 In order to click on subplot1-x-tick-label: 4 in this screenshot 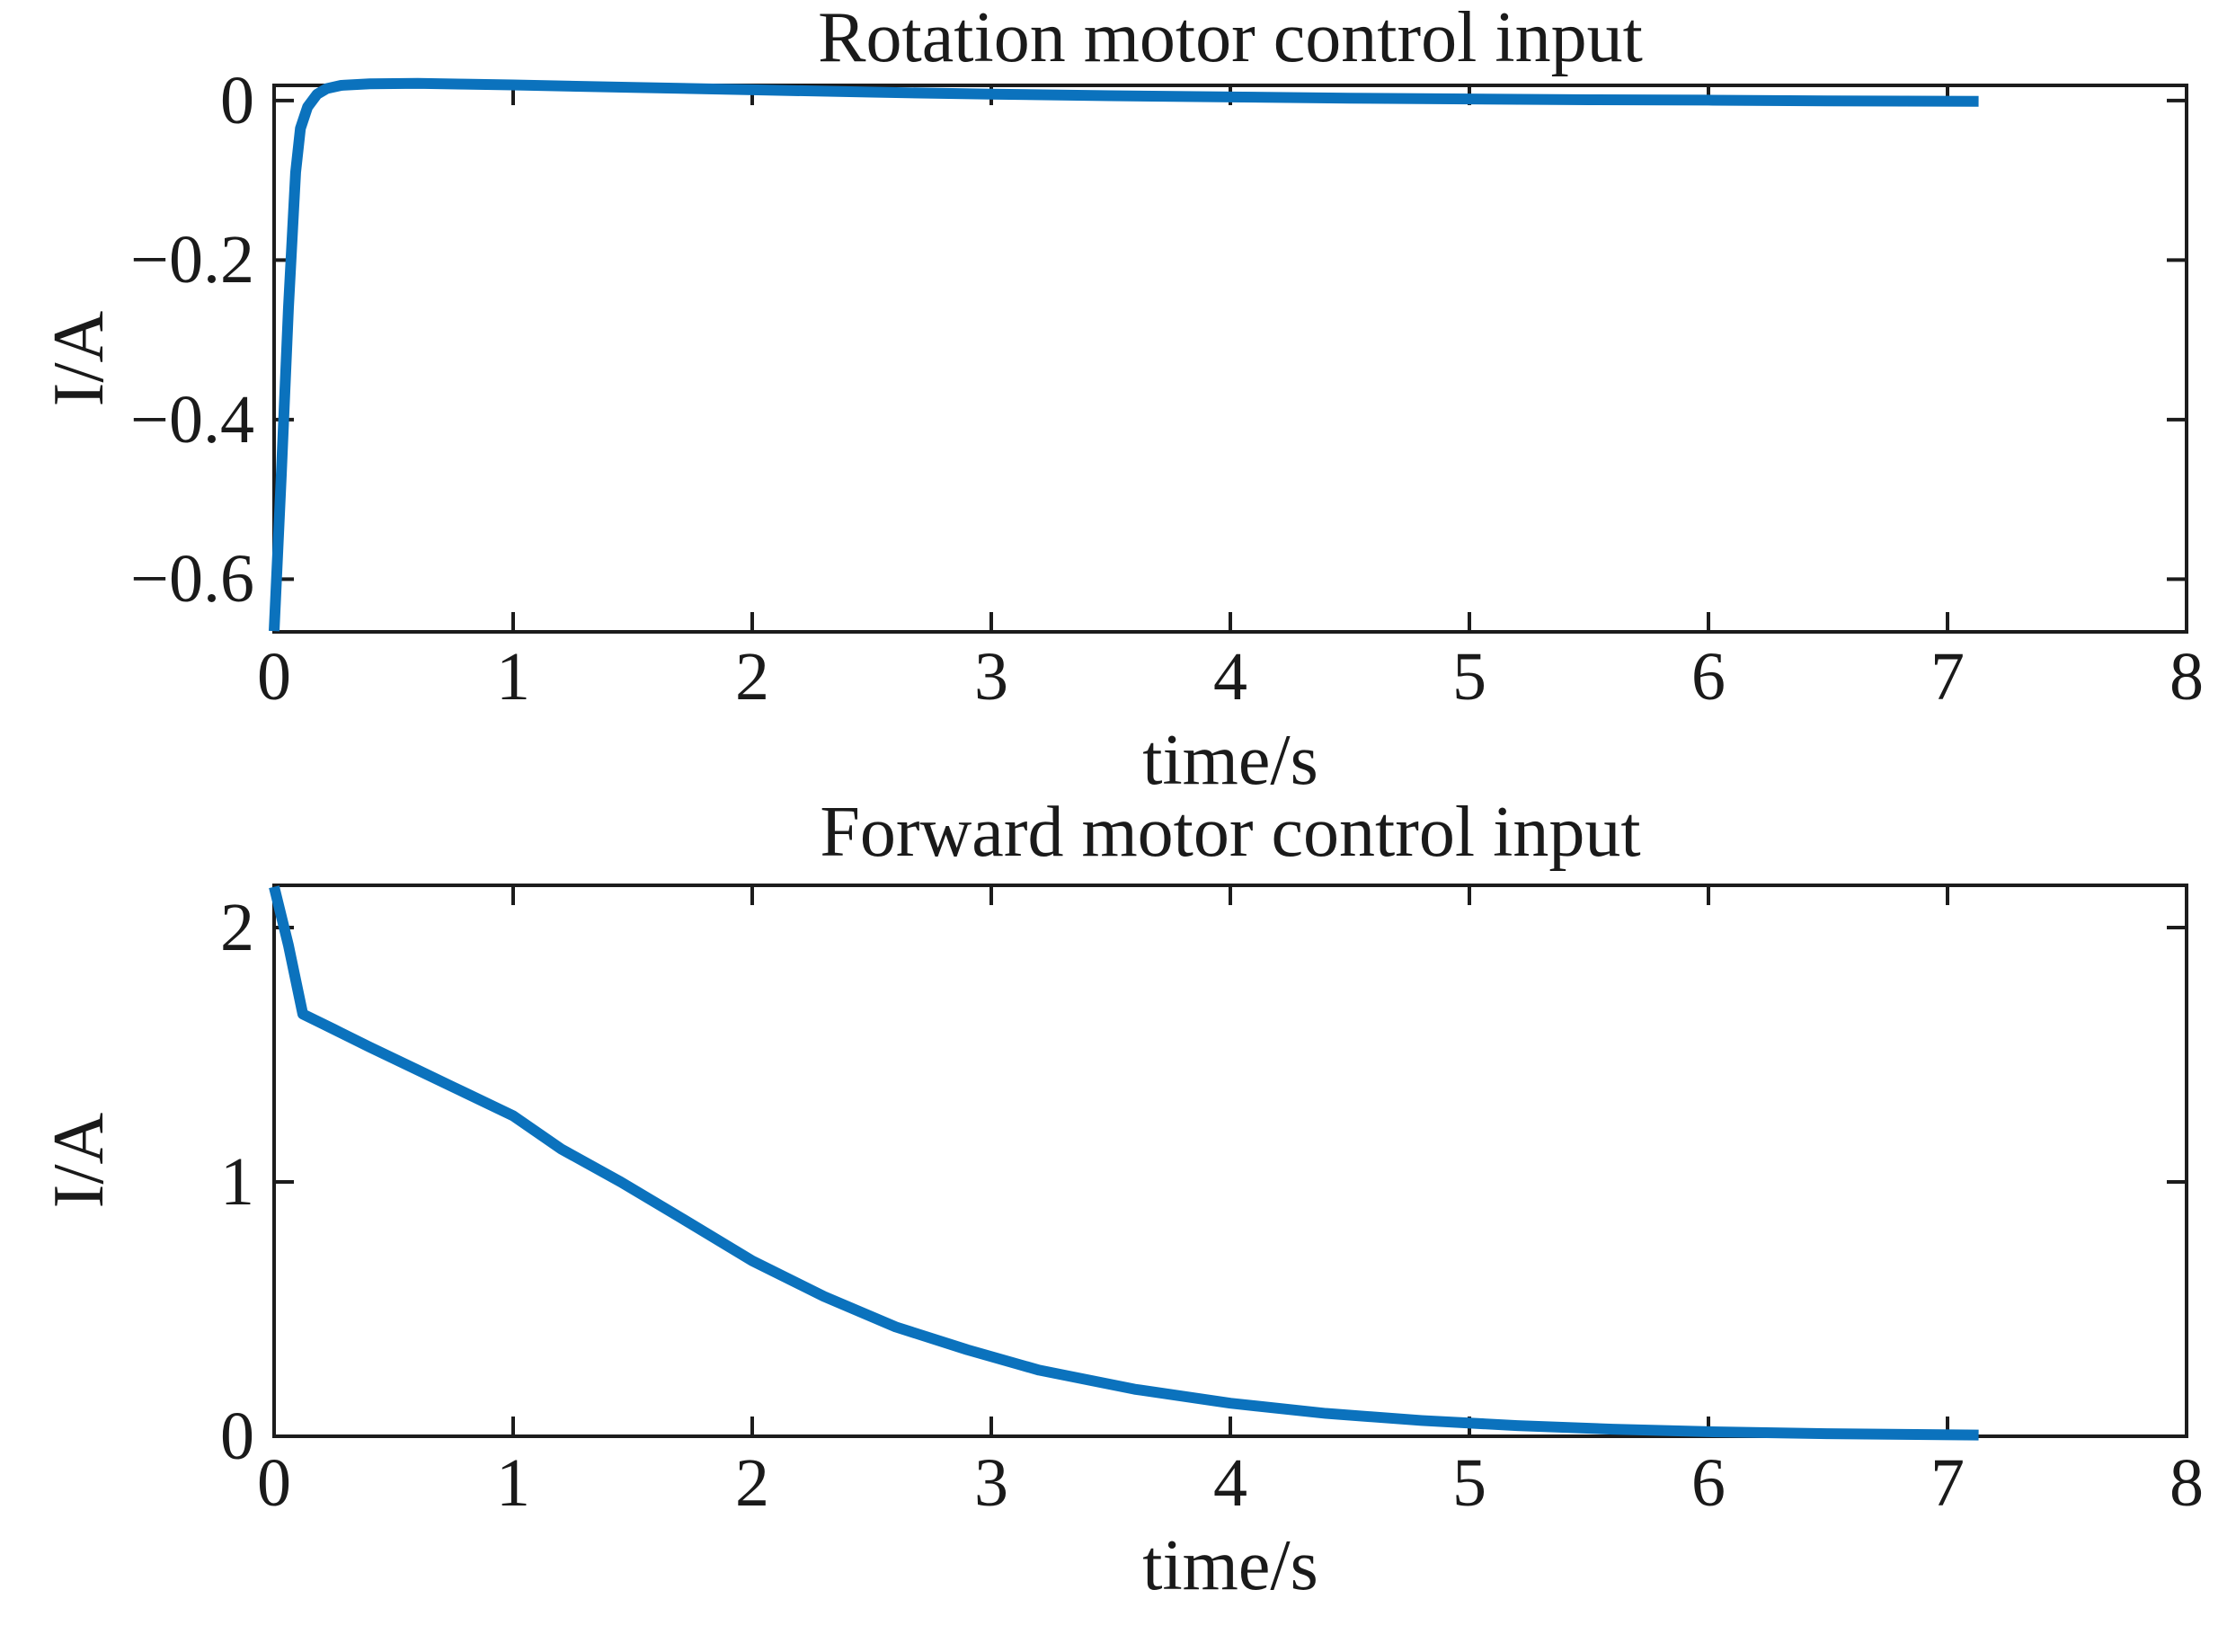, I will do `click(1230, 677)`.